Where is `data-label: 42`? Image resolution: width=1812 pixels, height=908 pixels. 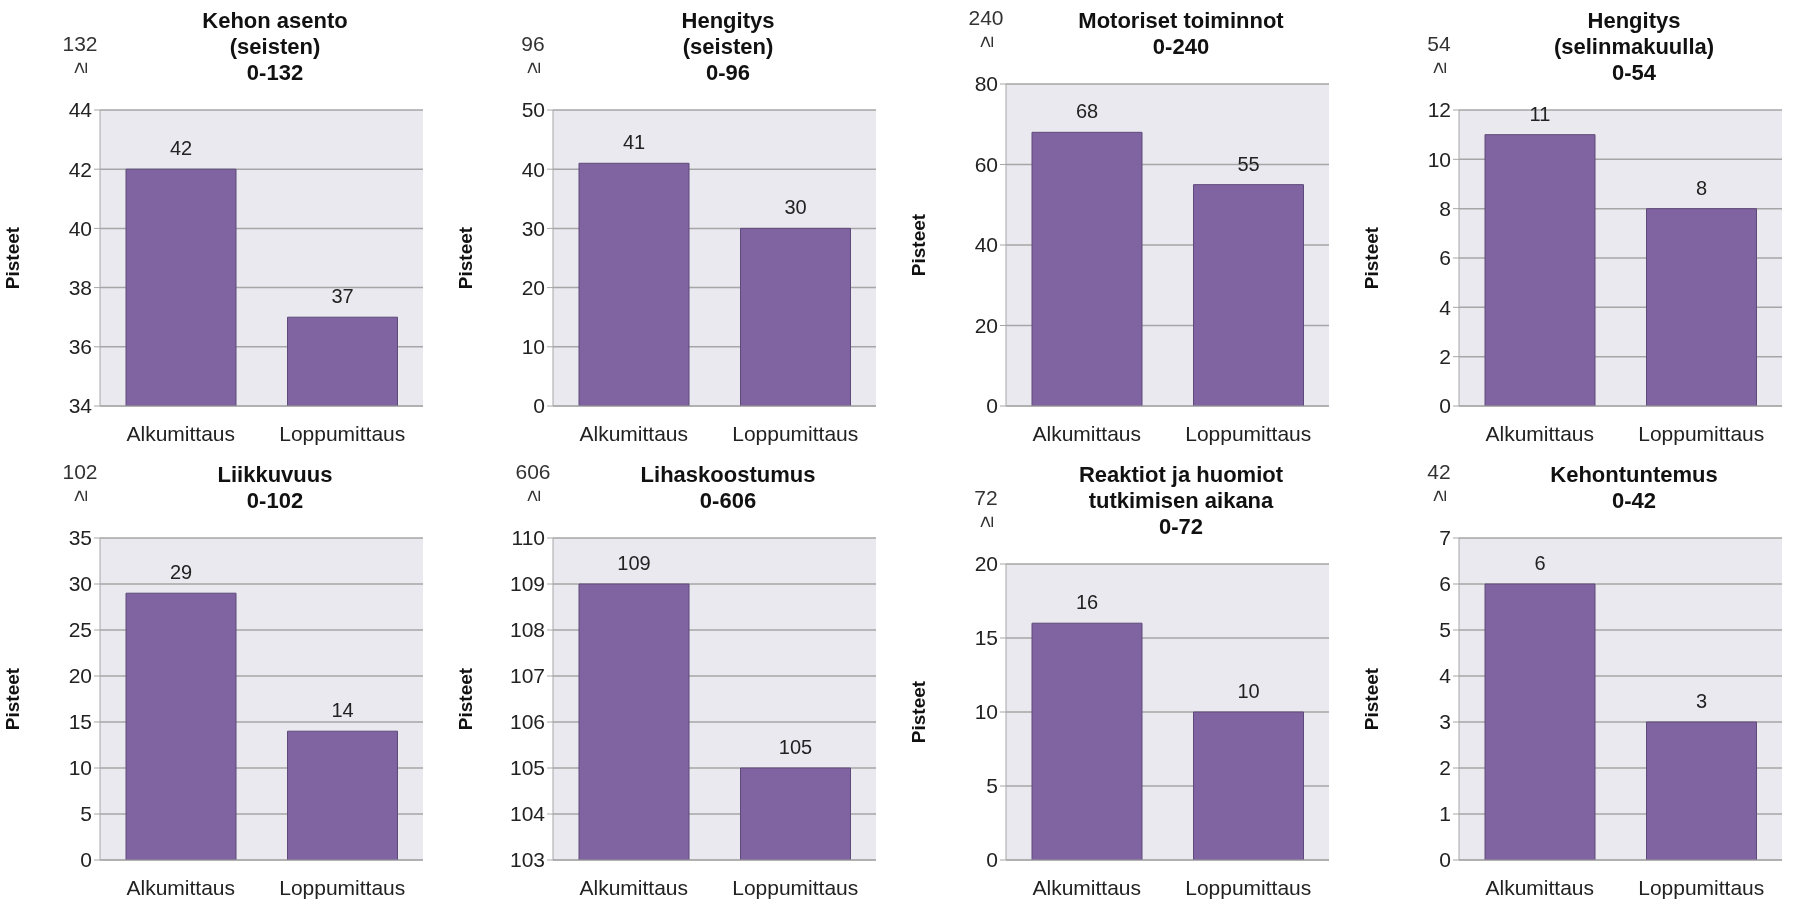
data-label: 42 is located at coordinates (181, 148).